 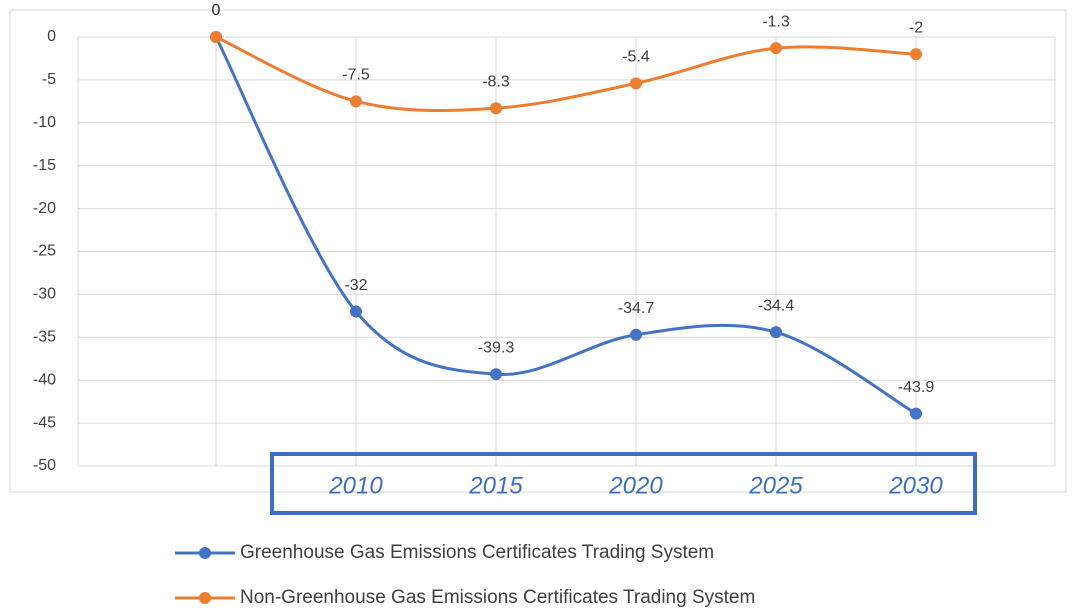 What do you see at coordinates (495, 485) in the screenshot?
I see `x-tick-label: 2015` at bounding box center [495, 485].